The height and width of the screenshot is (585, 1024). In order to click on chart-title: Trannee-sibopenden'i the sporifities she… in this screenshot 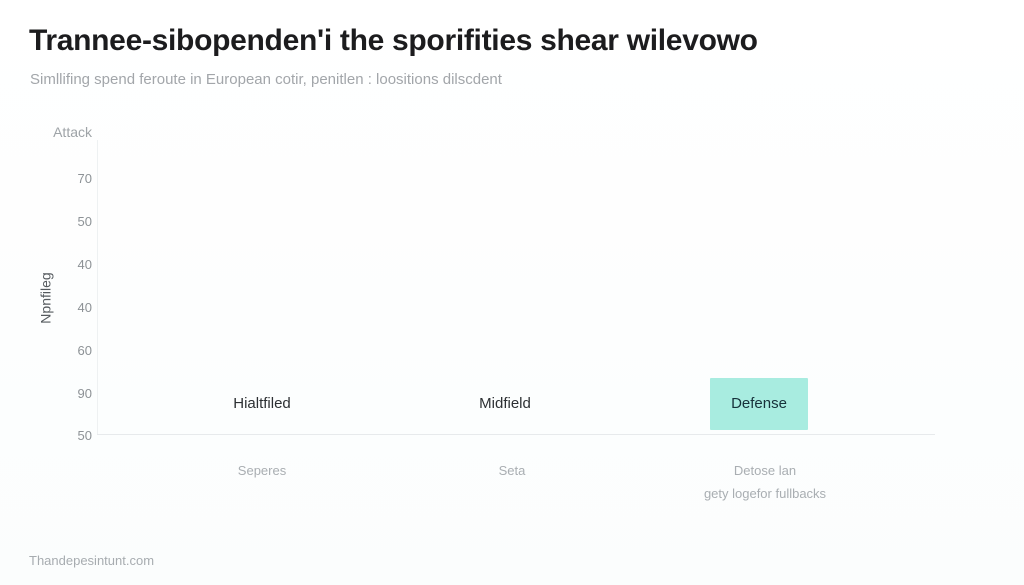, I will do `click(393, 40)`.